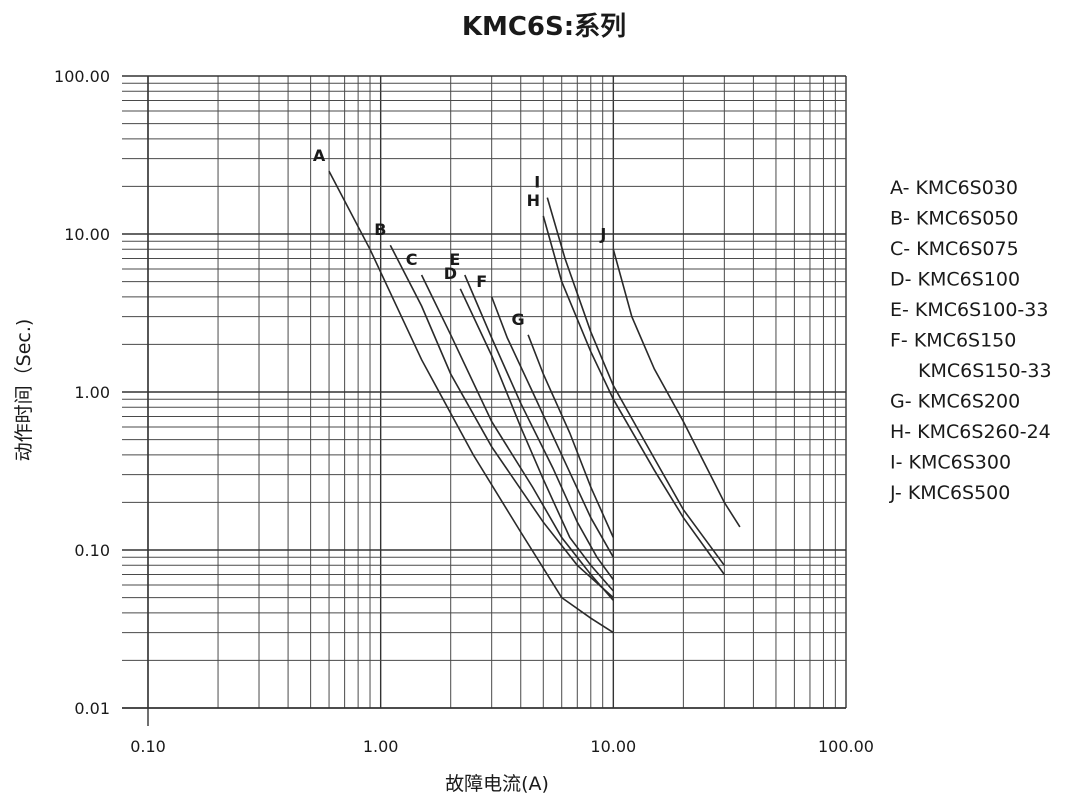 The width and height of the screenshot is (1088, 806). I want to click on legend-item: E- KMC6S100-33, so click(969, 310).